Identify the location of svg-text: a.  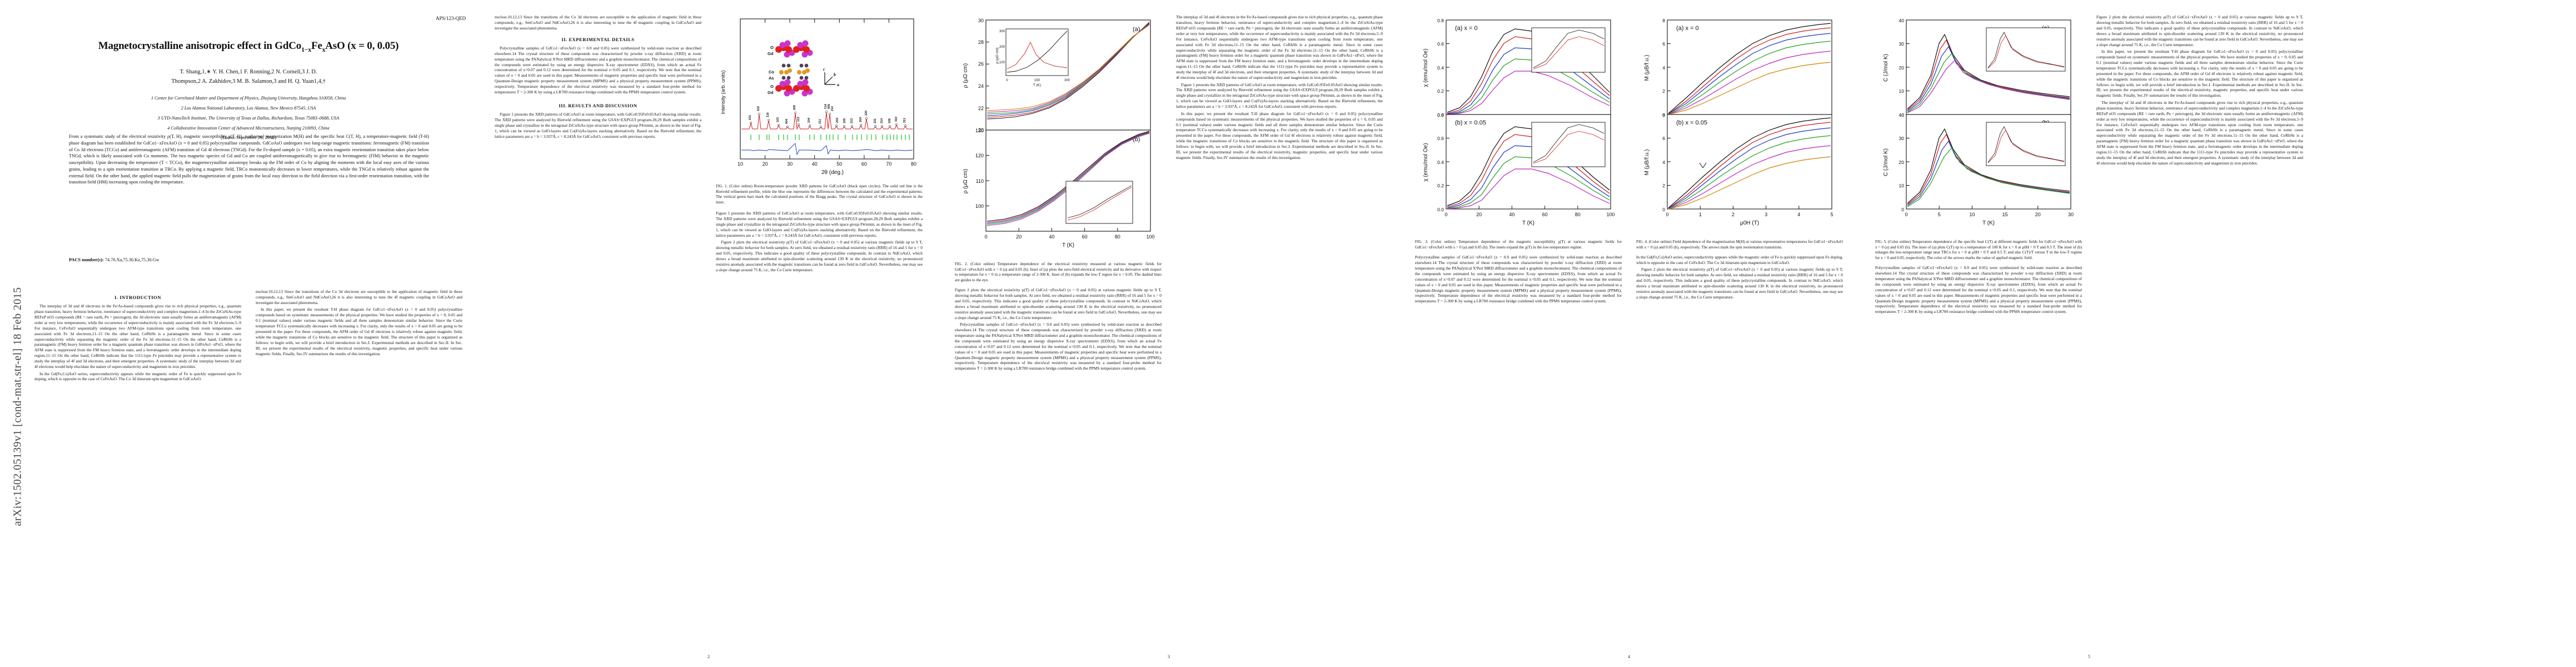
(838, 84).